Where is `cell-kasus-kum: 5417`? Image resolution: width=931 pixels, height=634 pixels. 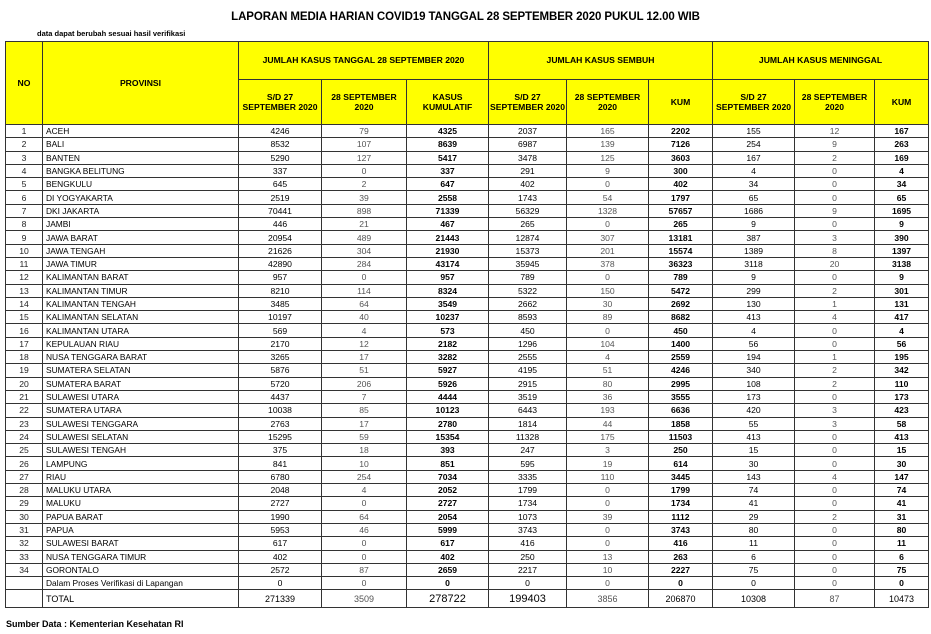 cell-kasus-kum: 5417 is located at coordinates (447, 157).